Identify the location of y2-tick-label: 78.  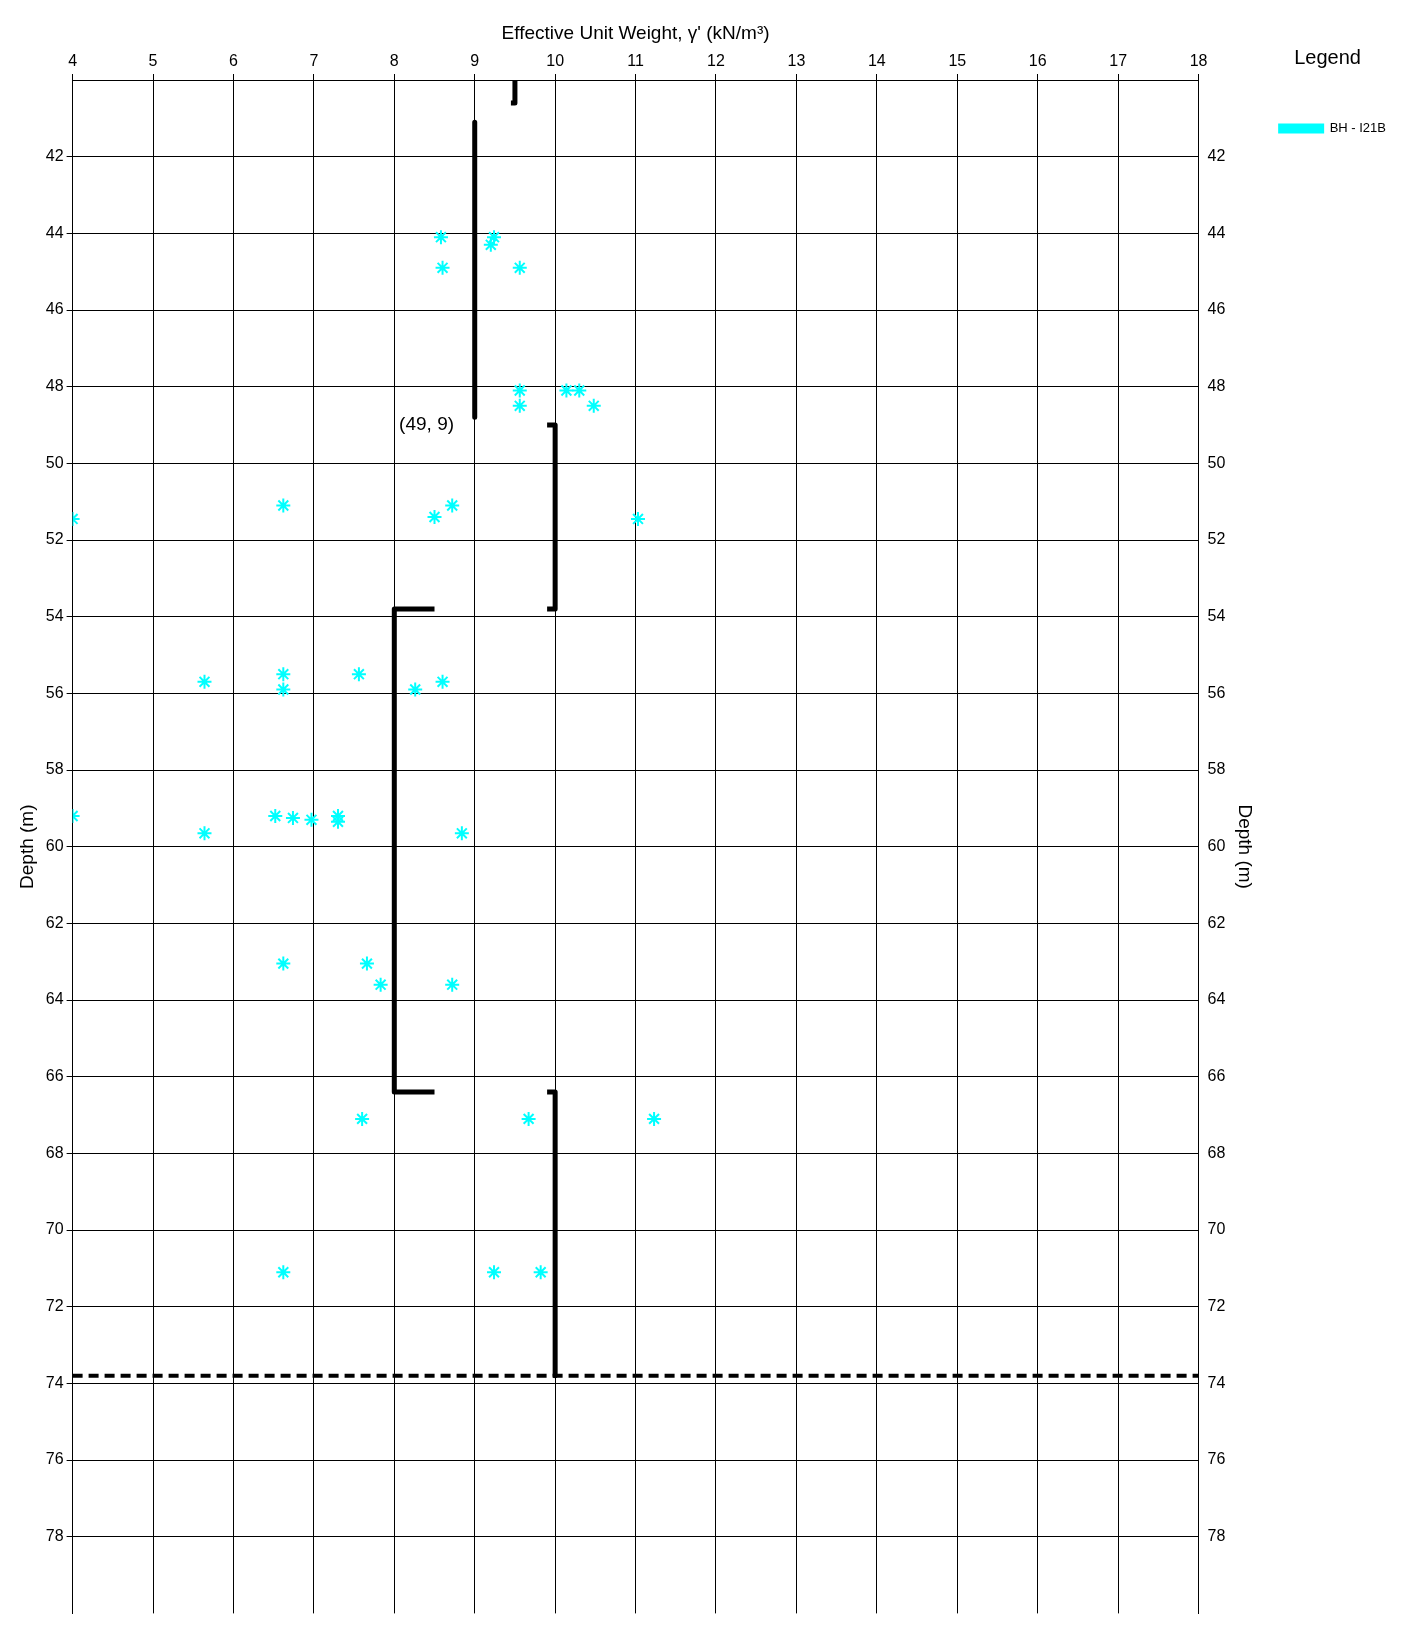
(1216, 1536).